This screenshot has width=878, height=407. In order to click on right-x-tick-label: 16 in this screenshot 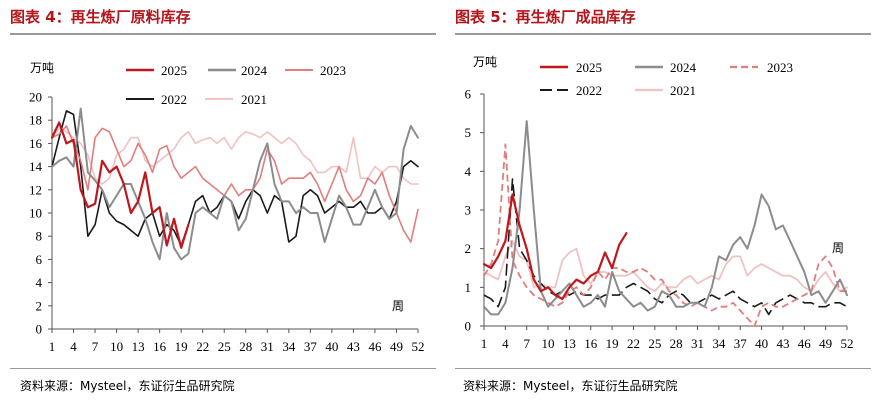, I will do `click(591, 343)`.